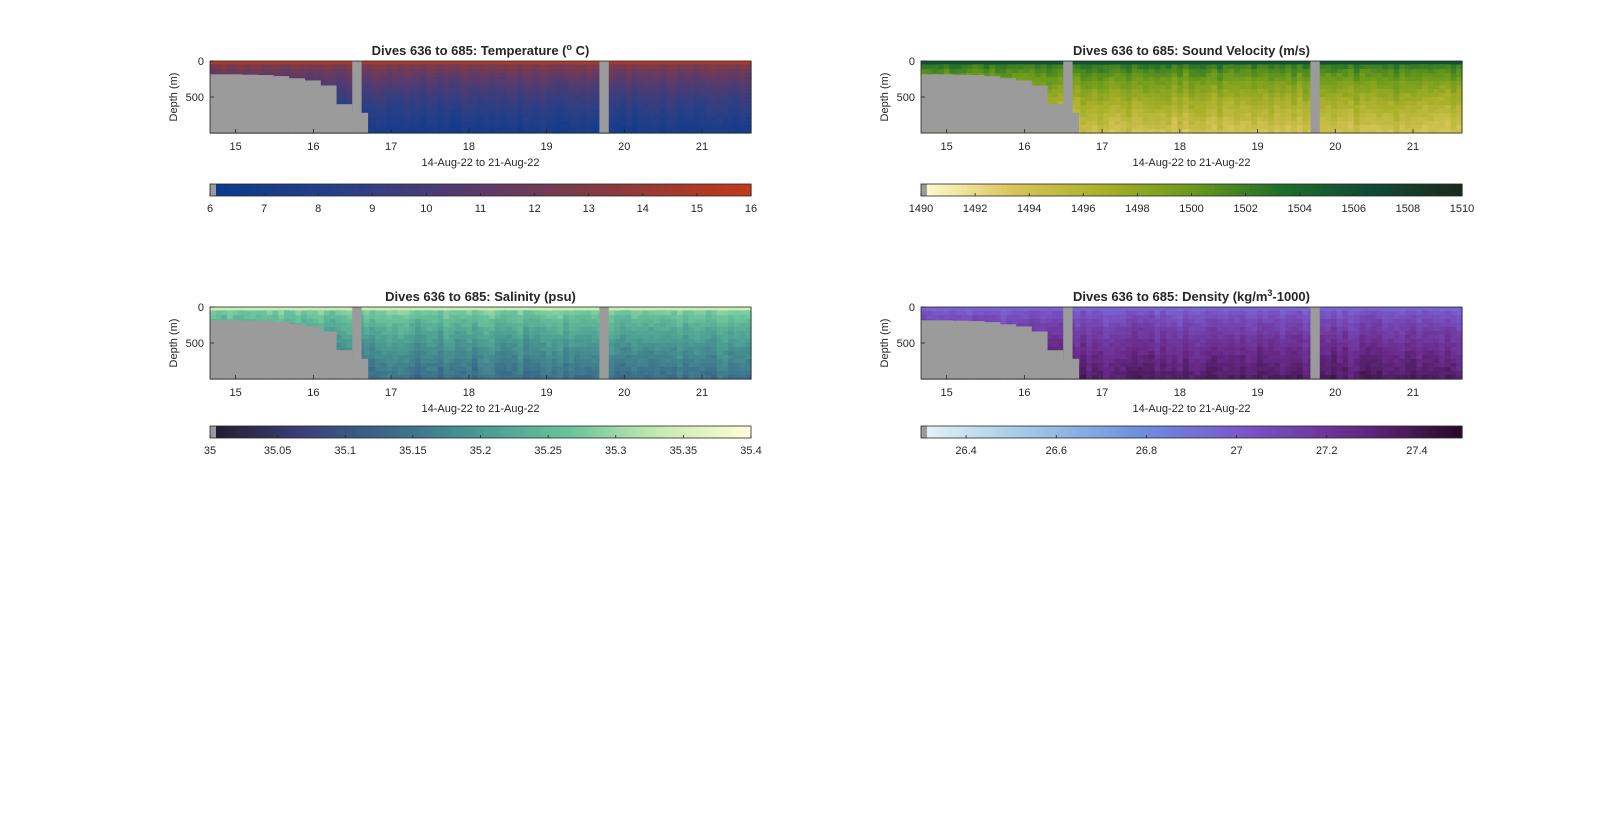 The image size is (1600, 815). I want to click on colorbar-tick-label: 1502, so click(1245, 209).